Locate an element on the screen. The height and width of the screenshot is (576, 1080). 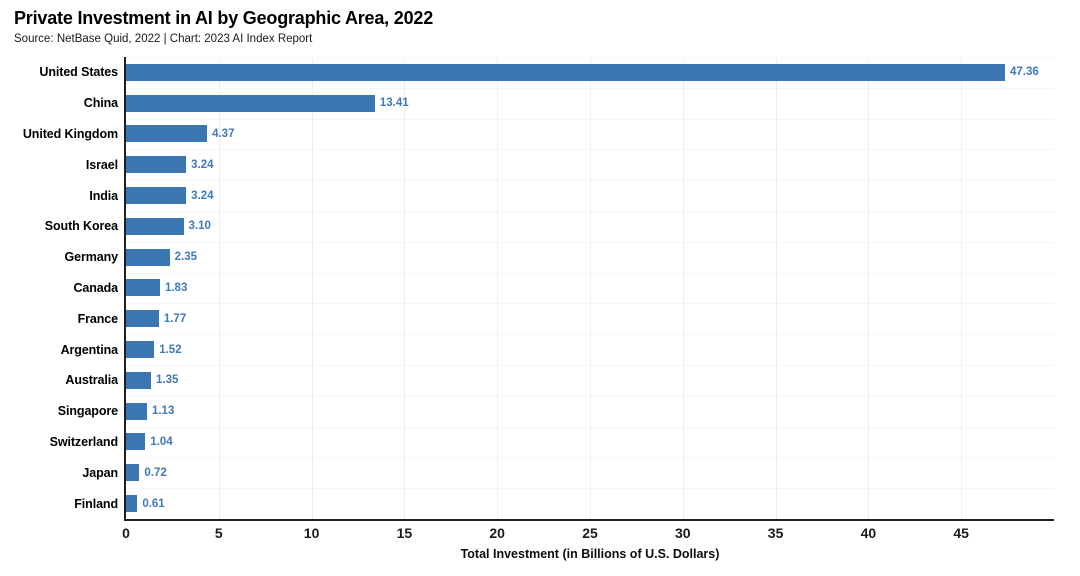
bar-row: Canada 1.83 is located at coordinates (527, 288).